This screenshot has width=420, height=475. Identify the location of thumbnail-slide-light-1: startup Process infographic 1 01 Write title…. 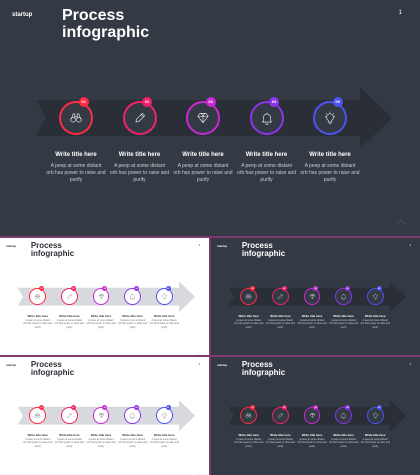
(104, 296).